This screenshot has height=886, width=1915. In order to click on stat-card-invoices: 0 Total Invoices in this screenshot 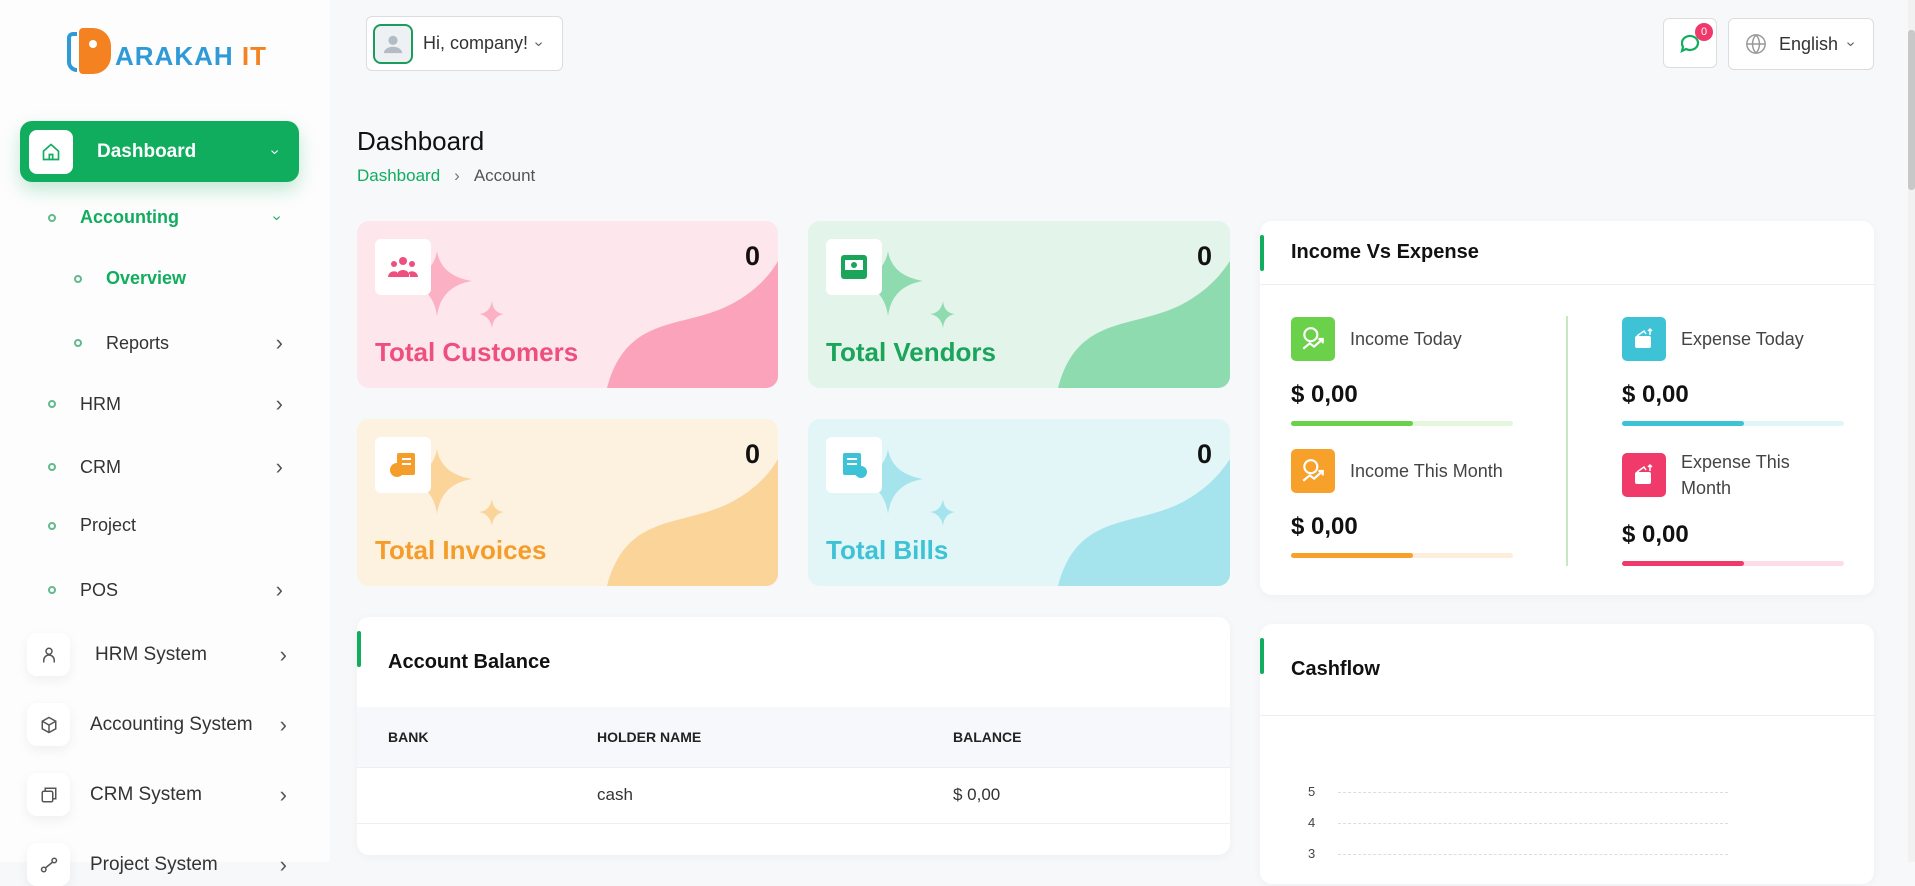, I will do `click(567, 502)`.